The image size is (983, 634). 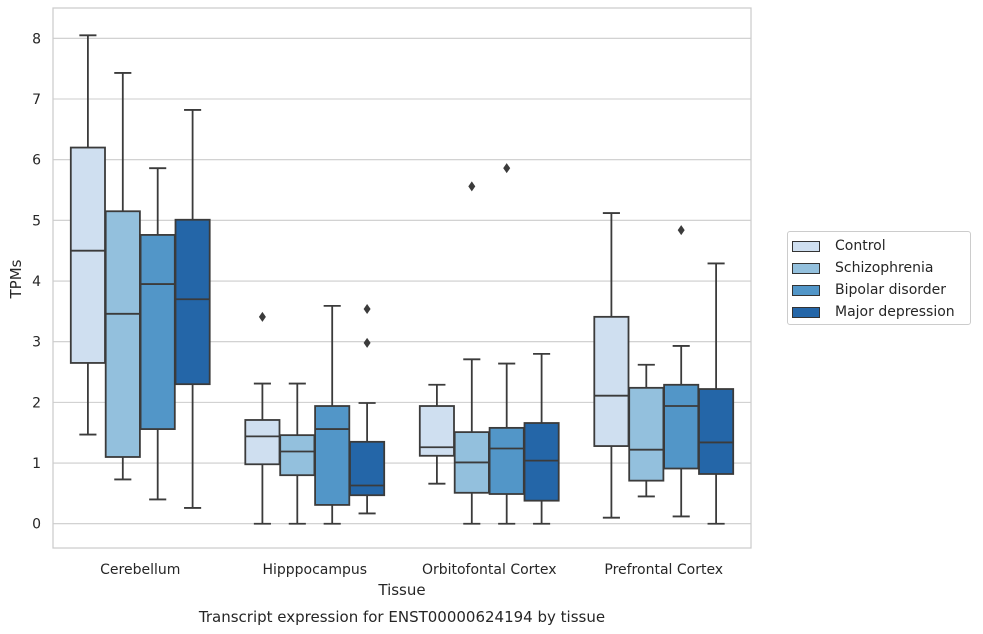 What do you see at coordinates (895, 312) in the screenshot?
I see `legend-label-major-depression: Major depression` at bounding box center [895, 312].